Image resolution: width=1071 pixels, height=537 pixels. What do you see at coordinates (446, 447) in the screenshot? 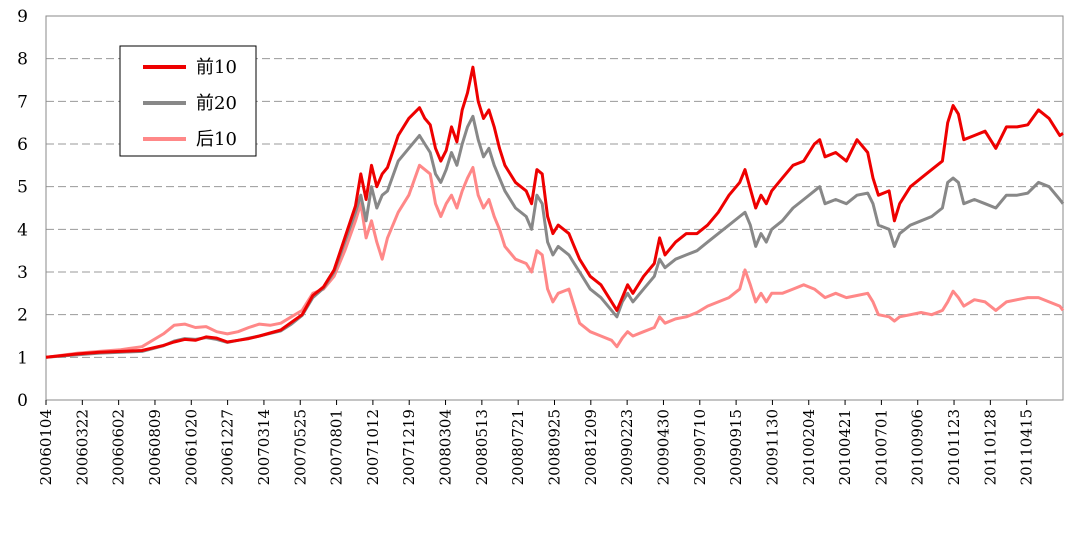
I see `x-tick-label: 20080304` at bounding box center [446, 447].